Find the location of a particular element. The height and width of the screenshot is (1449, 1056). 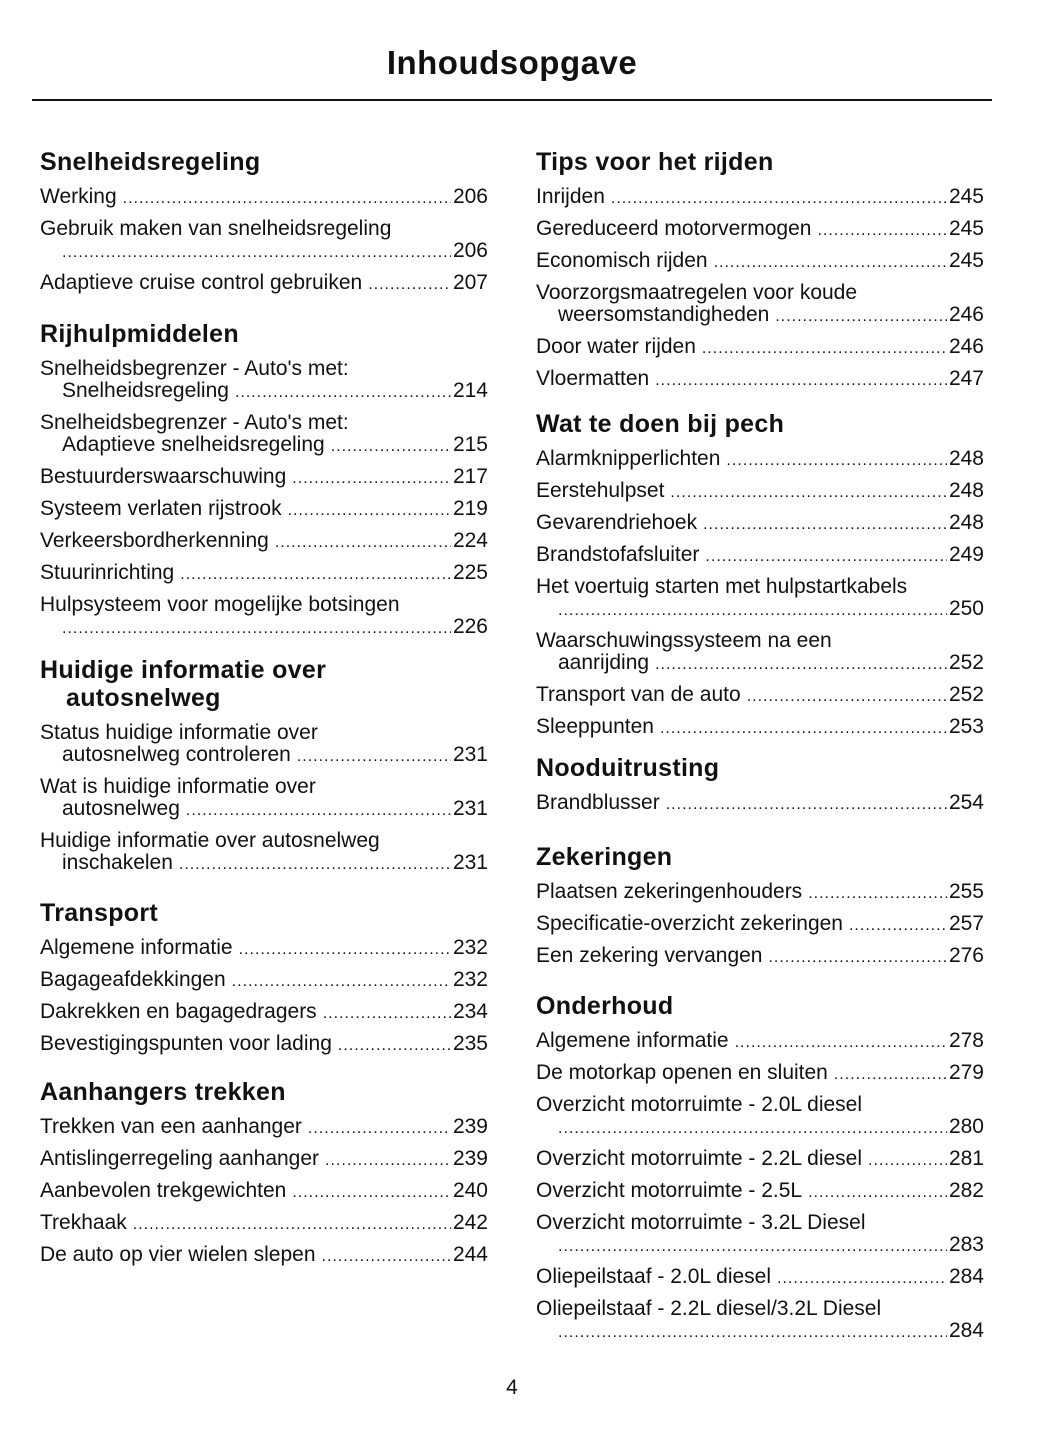

entry-title: Overzicht motorruimte - 3.2L Diesel is located at coordinates (701, 1222).